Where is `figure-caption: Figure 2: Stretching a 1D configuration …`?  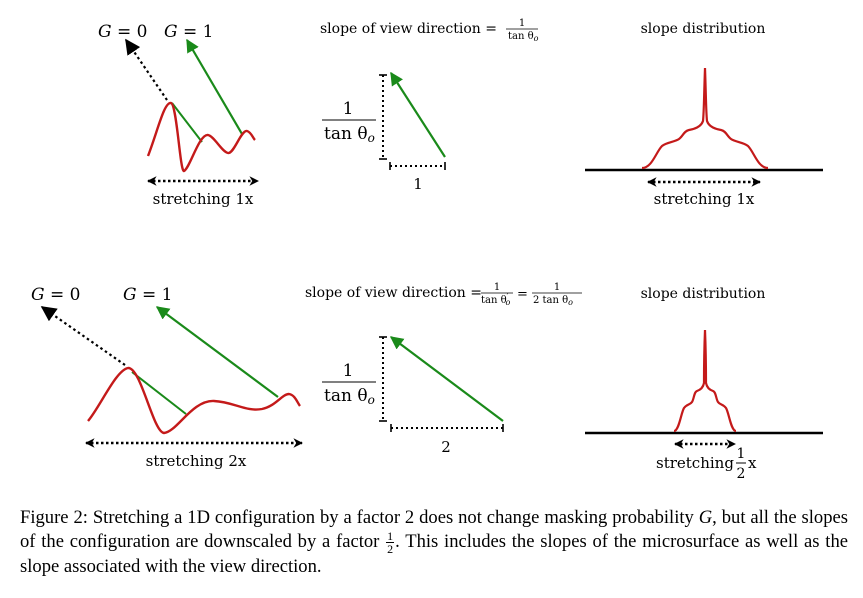 figure-caption: Figure 2: Stretching a 1D configuration … is located at coordinates (434, 542).